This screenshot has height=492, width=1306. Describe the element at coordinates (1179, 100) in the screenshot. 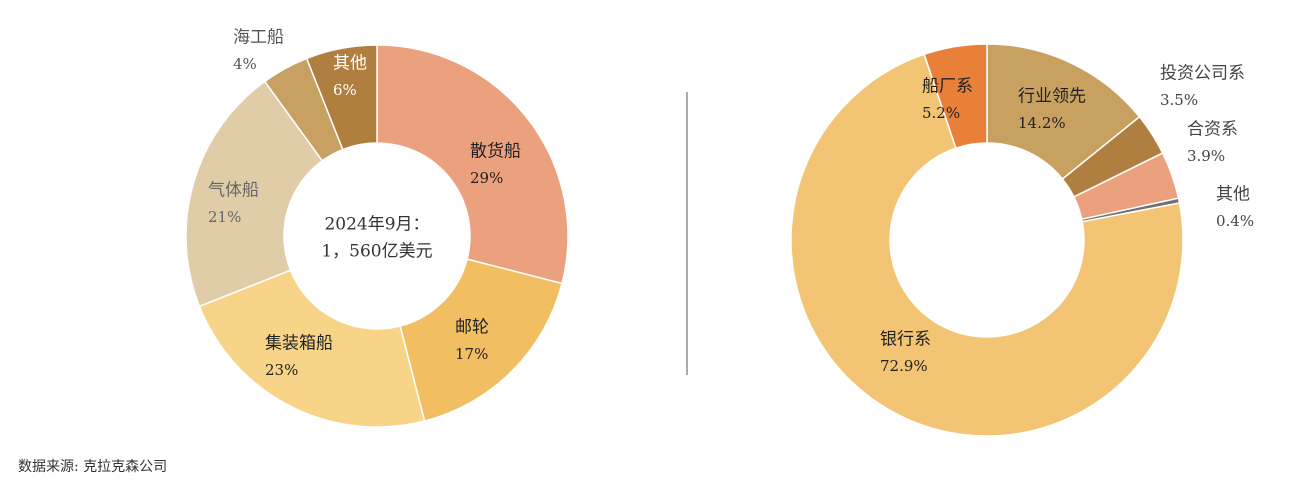

I see `value-label: 3.5%` at that location.